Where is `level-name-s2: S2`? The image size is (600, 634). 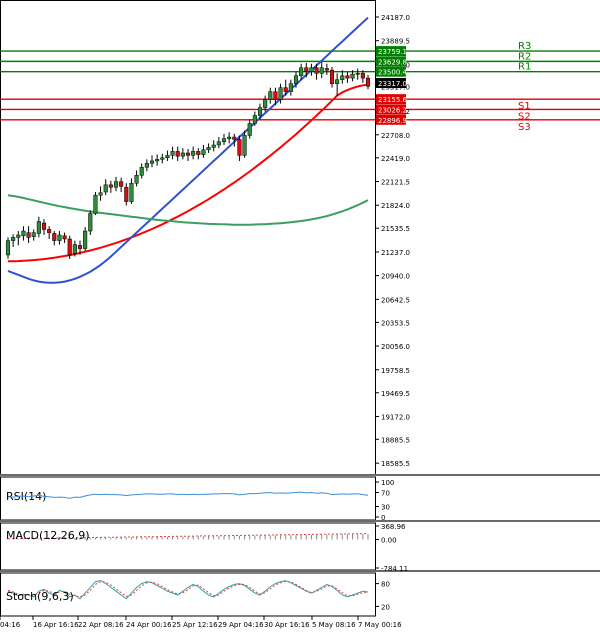
level-name-s2: S2 is located at coordinates (524, 116).